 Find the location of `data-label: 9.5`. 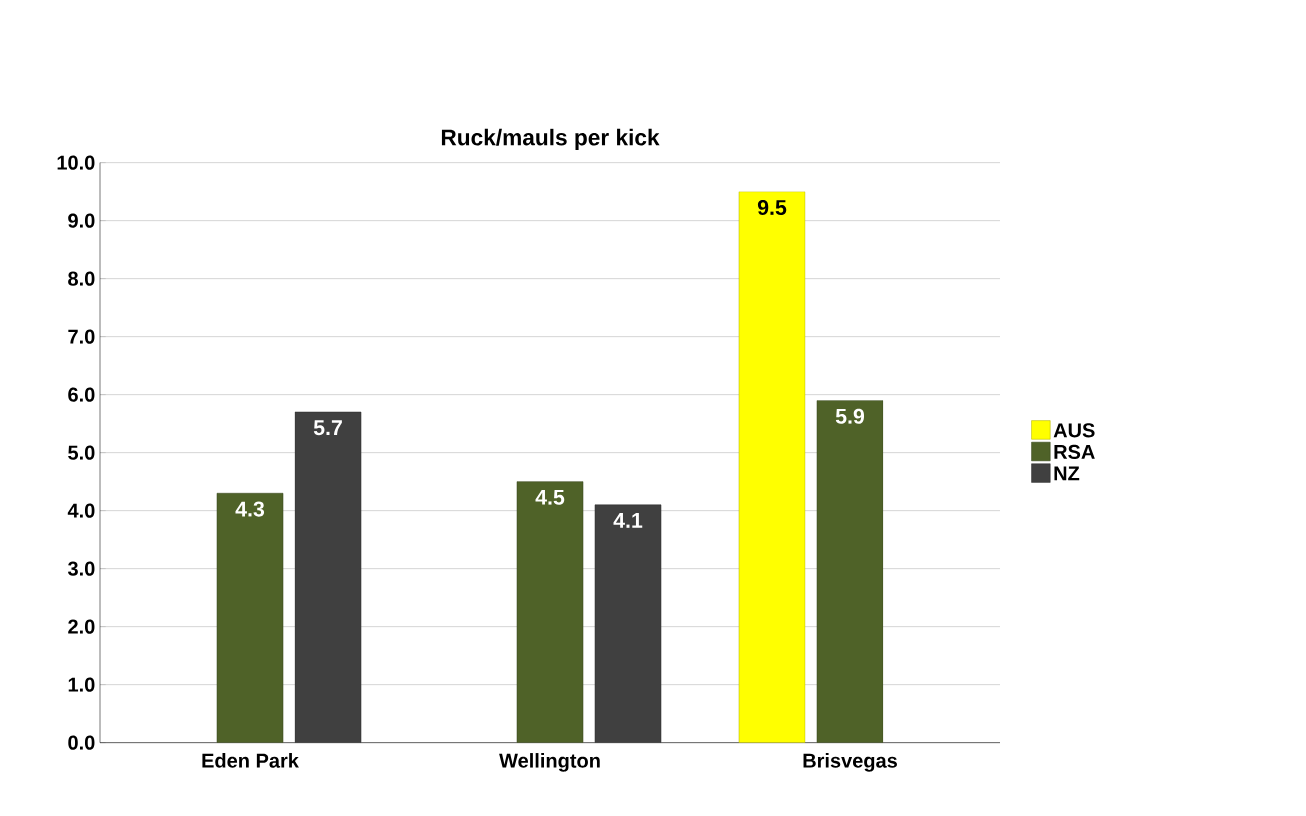

data-label: 9.5 is located at coordinates (772, 207).